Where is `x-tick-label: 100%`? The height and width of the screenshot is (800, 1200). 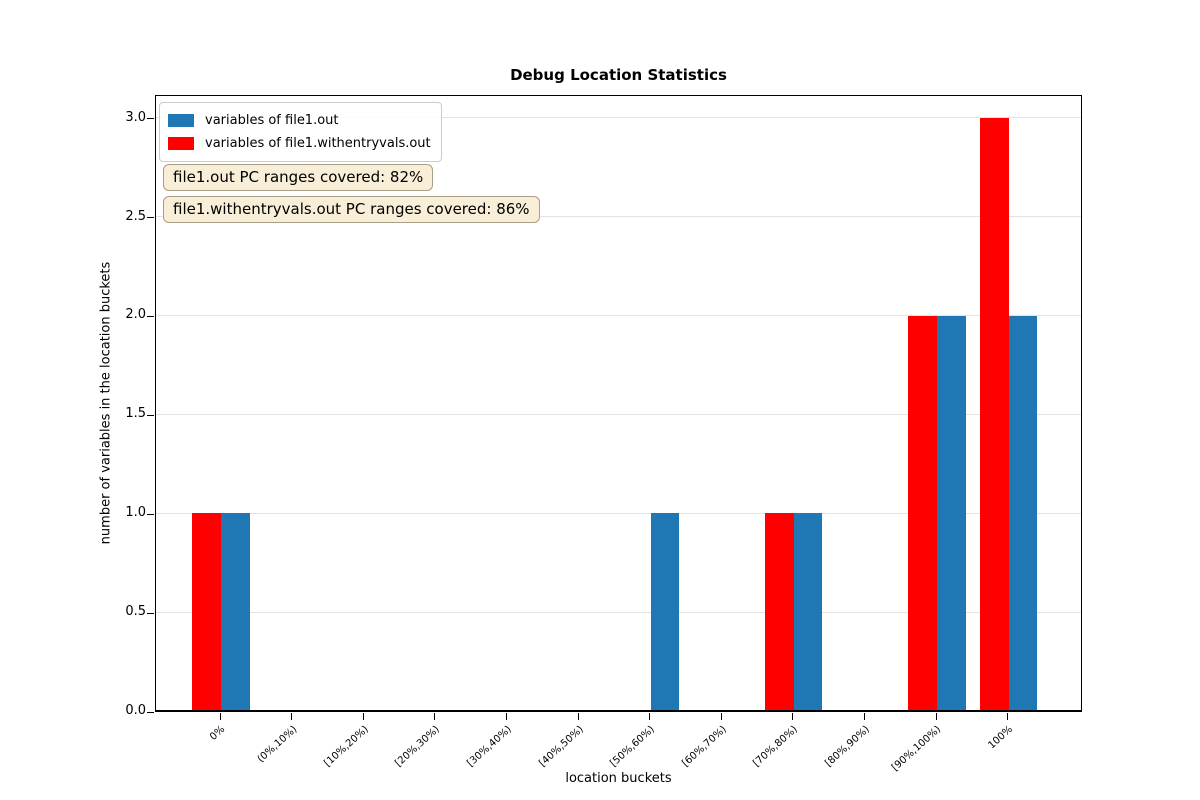 x-tick-label: 100% is located at coordinates (1000, 738).